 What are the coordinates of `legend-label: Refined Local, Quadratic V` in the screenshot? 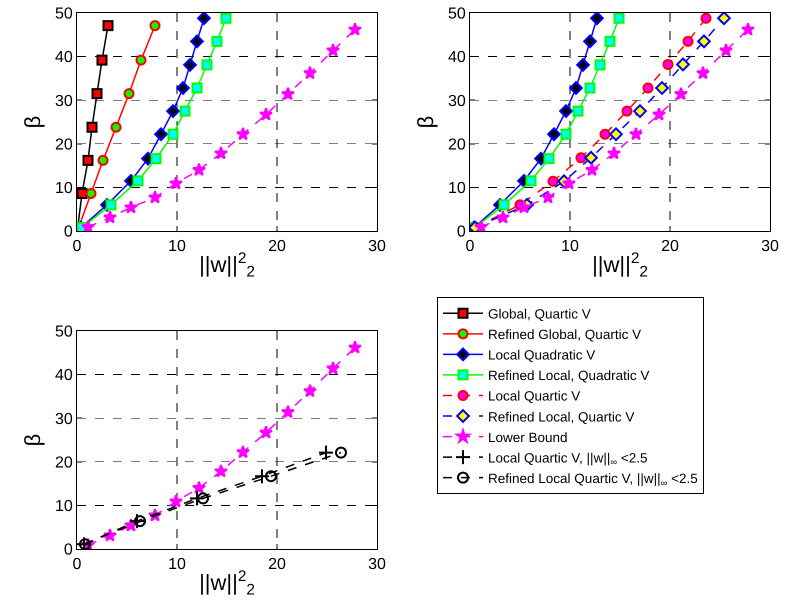 It's located at (569, 376).